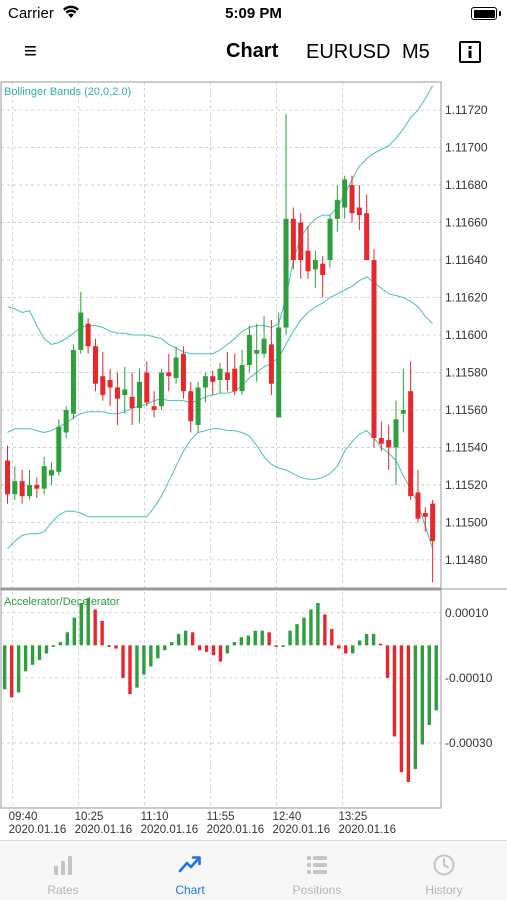 This screenshot has width=507, height=900. I want to click on time-tick-label: 10:25, so click(89, 817).